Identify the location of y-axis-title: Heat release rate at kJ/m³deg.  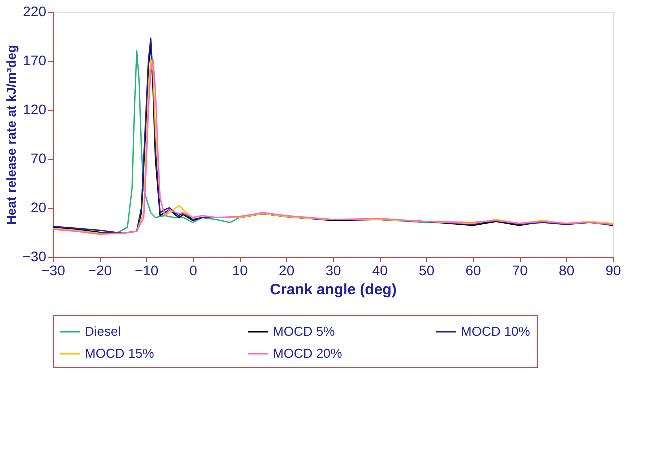
(11, 134).